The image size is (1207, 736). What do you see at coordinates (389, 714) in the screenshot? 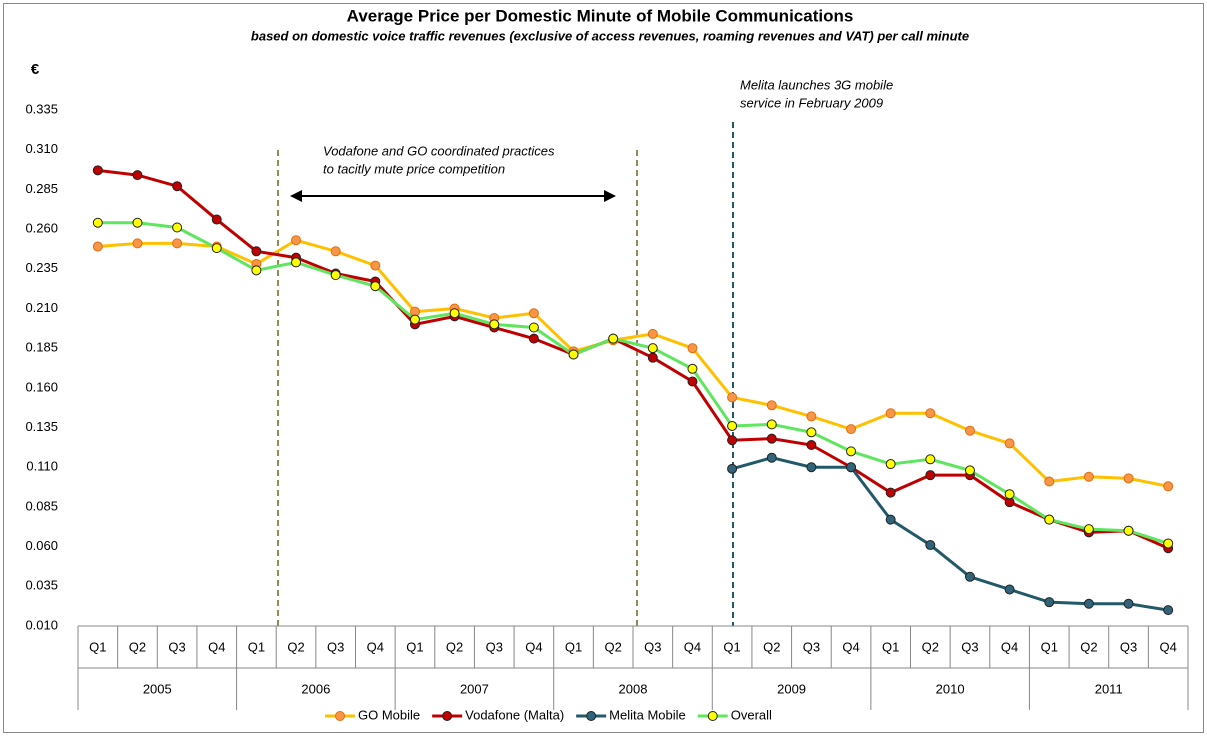
I see `legend-label: GO Mobile` at bounding box center [389, 714].